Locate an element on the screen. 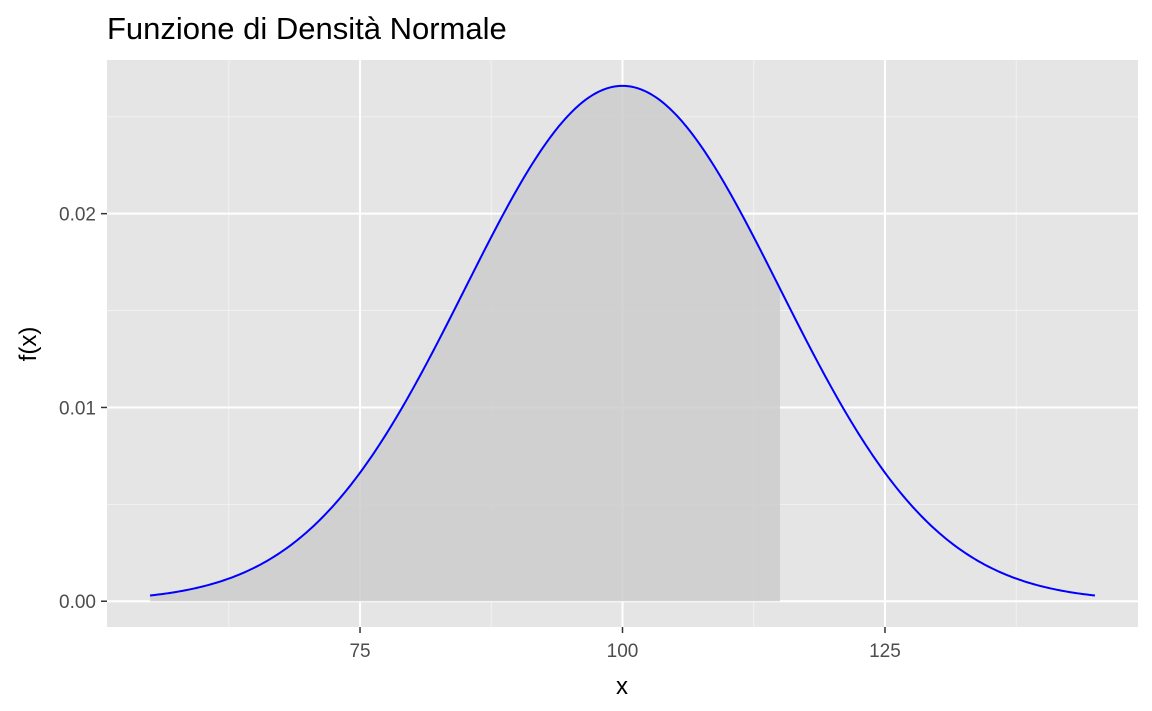 This screenshot has height=711, width=1152. y-tick-label: 0.00 is located at coordinates (77, 602).